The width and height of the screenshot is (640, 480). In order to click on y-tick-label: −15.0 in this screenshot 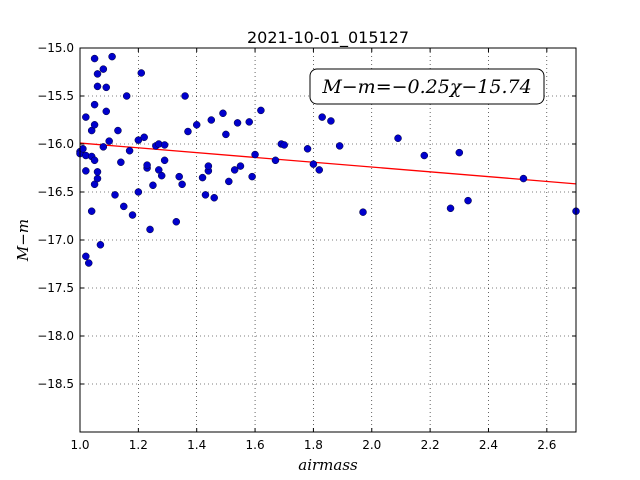, I will do `click(55, 48)`.